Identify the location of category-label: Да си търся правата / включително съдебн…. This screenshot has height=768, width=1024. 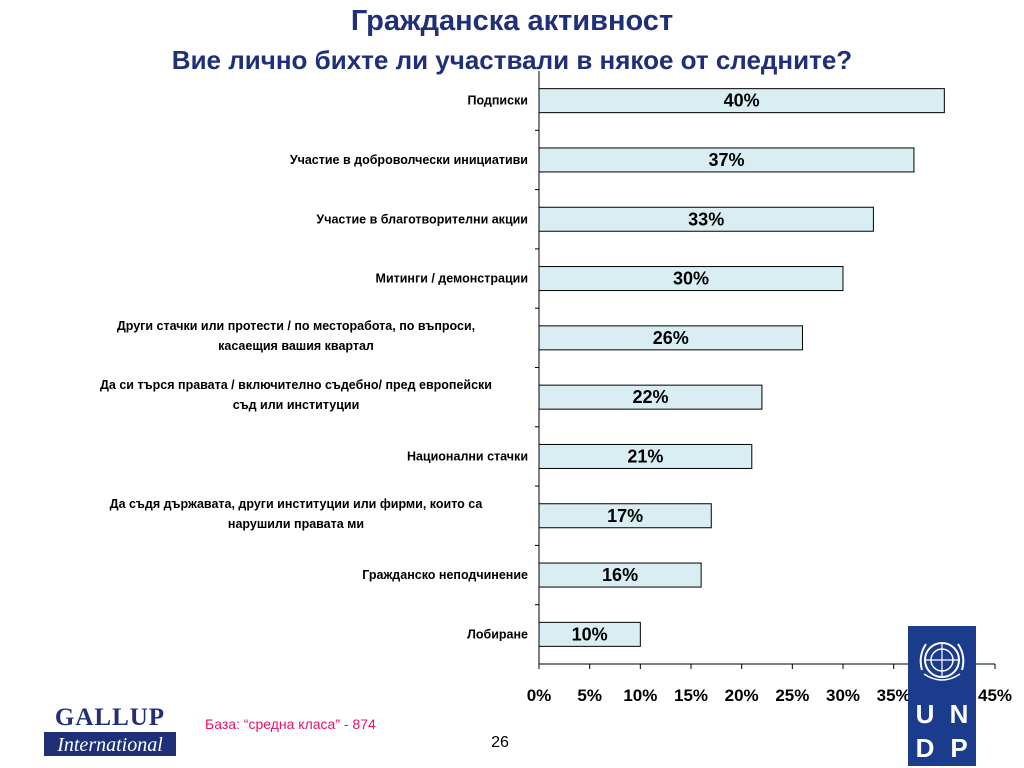
(296, 395).